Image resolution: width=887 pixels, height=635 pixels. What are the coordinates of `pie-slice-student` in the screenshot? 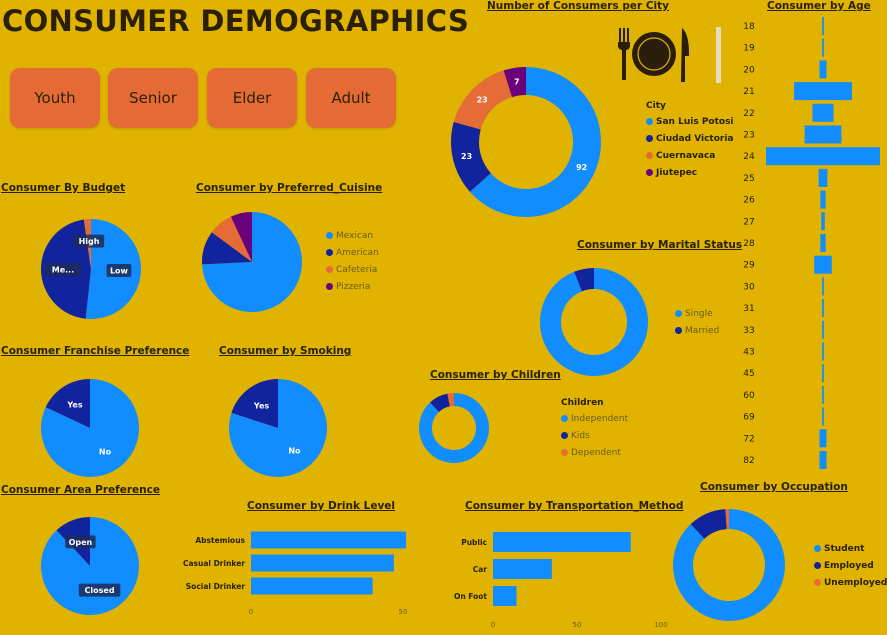 It's located at (729, 565).